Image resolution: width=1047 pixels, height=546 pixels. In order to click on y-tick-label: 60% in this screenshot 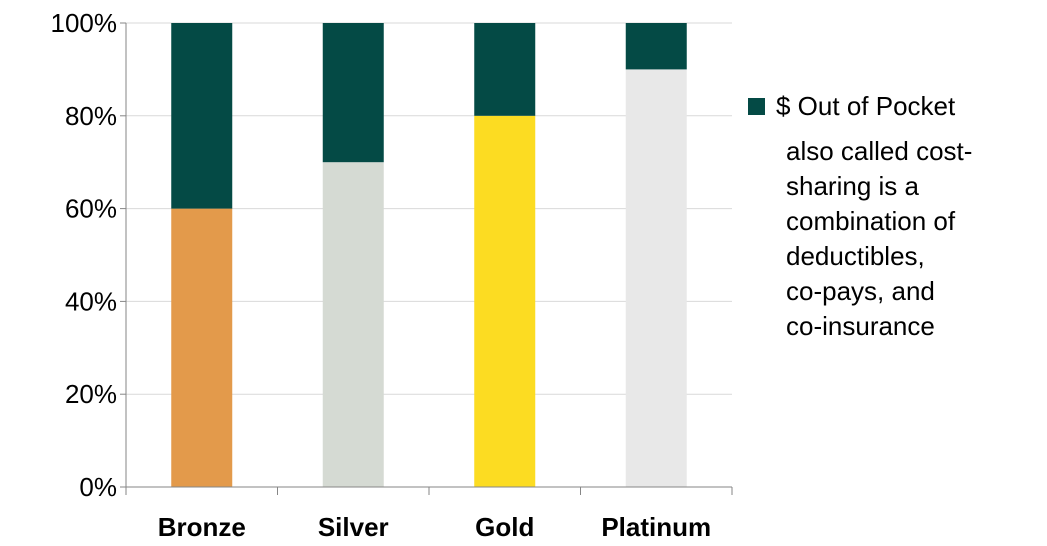, I will do `click(91, 209)`.